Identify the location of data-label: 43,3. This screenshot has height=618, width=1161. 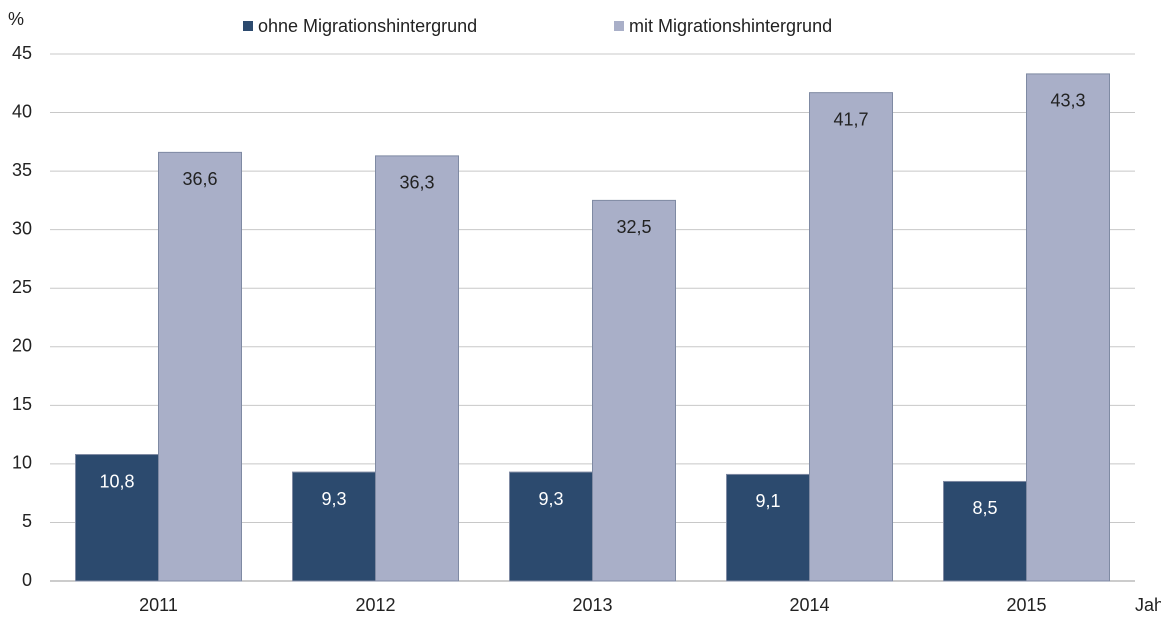
(1067, 101).